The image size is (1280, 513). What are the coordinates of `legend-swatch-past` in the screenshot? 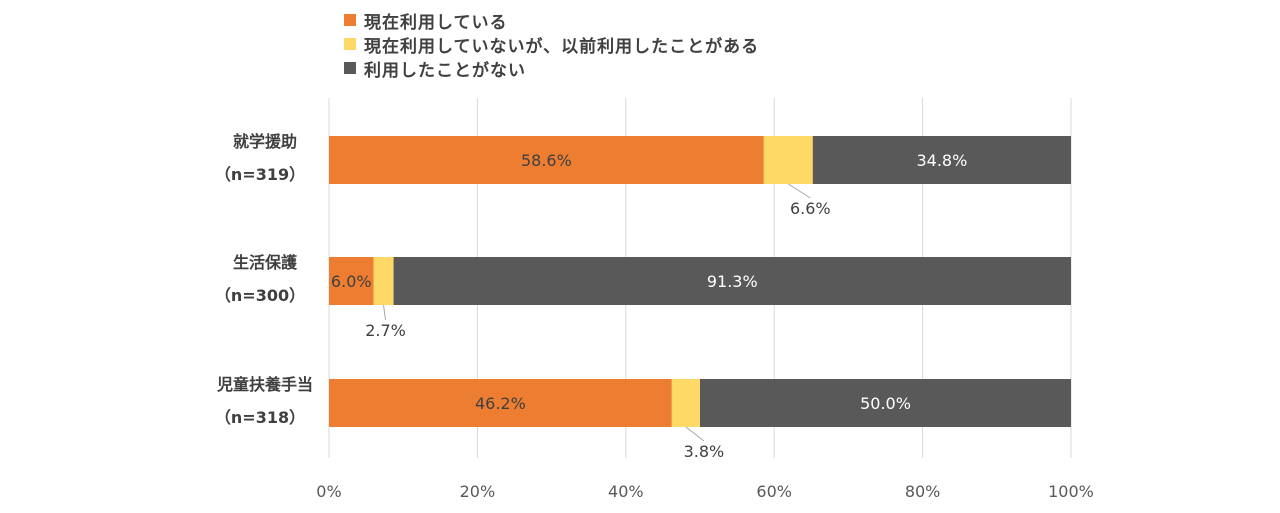 It's located at (350, 44).